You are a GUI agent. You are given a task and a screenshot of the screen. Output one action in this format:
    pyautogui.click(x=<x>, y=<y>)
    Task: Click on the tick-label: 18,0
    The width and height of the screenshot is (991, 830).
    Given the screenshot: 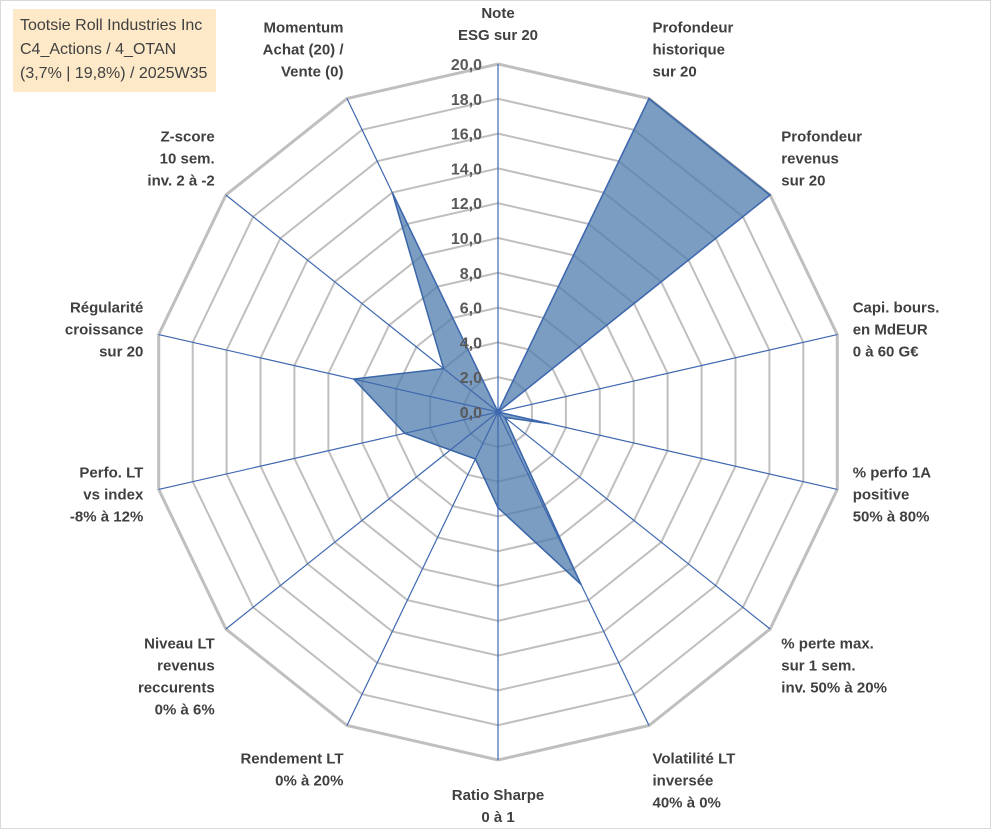 What is the action you would take?
    pyautogui.click(x=466, y=100)
    